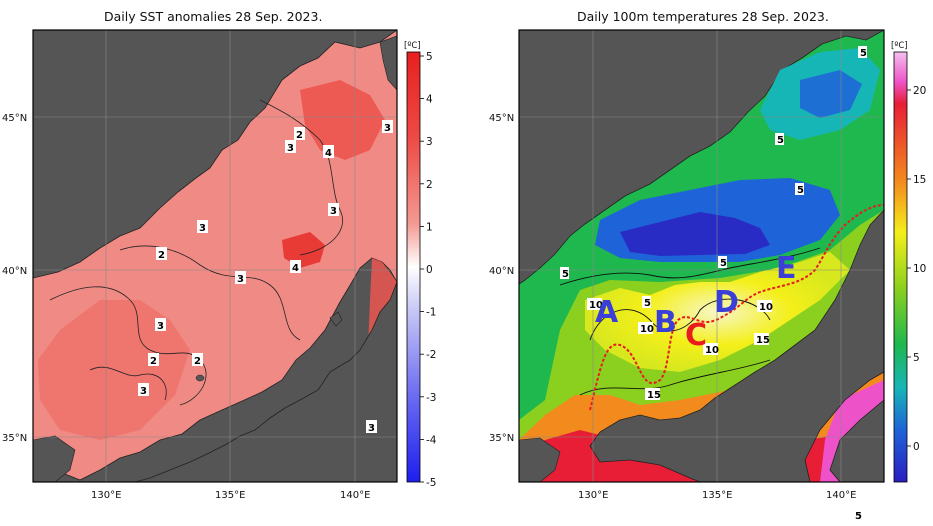  Describe the element at coordinates (355, 495) in the screenshot. I see `left-lon-label-140: 140°E` at that location.